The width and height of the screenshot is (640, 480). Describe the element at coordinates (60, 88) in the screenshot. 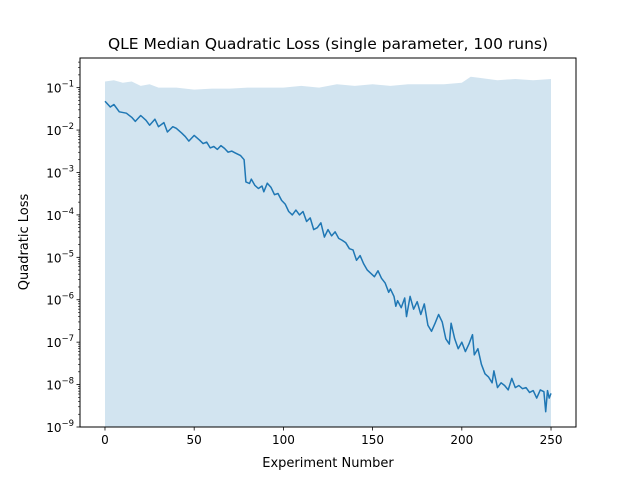

I see `y-tick-label: 10⁻¹` at that location.